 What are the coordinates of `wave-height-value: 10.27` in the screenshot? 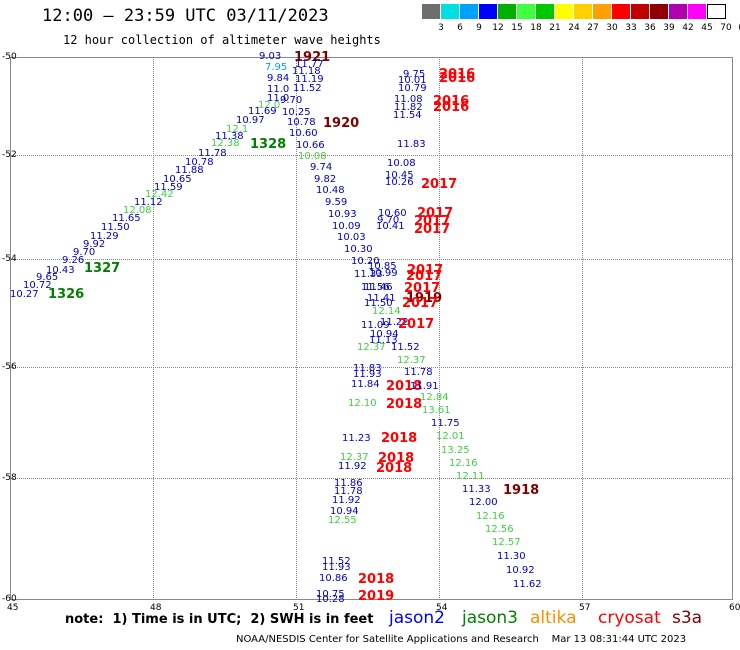 It's located at (24, 294).